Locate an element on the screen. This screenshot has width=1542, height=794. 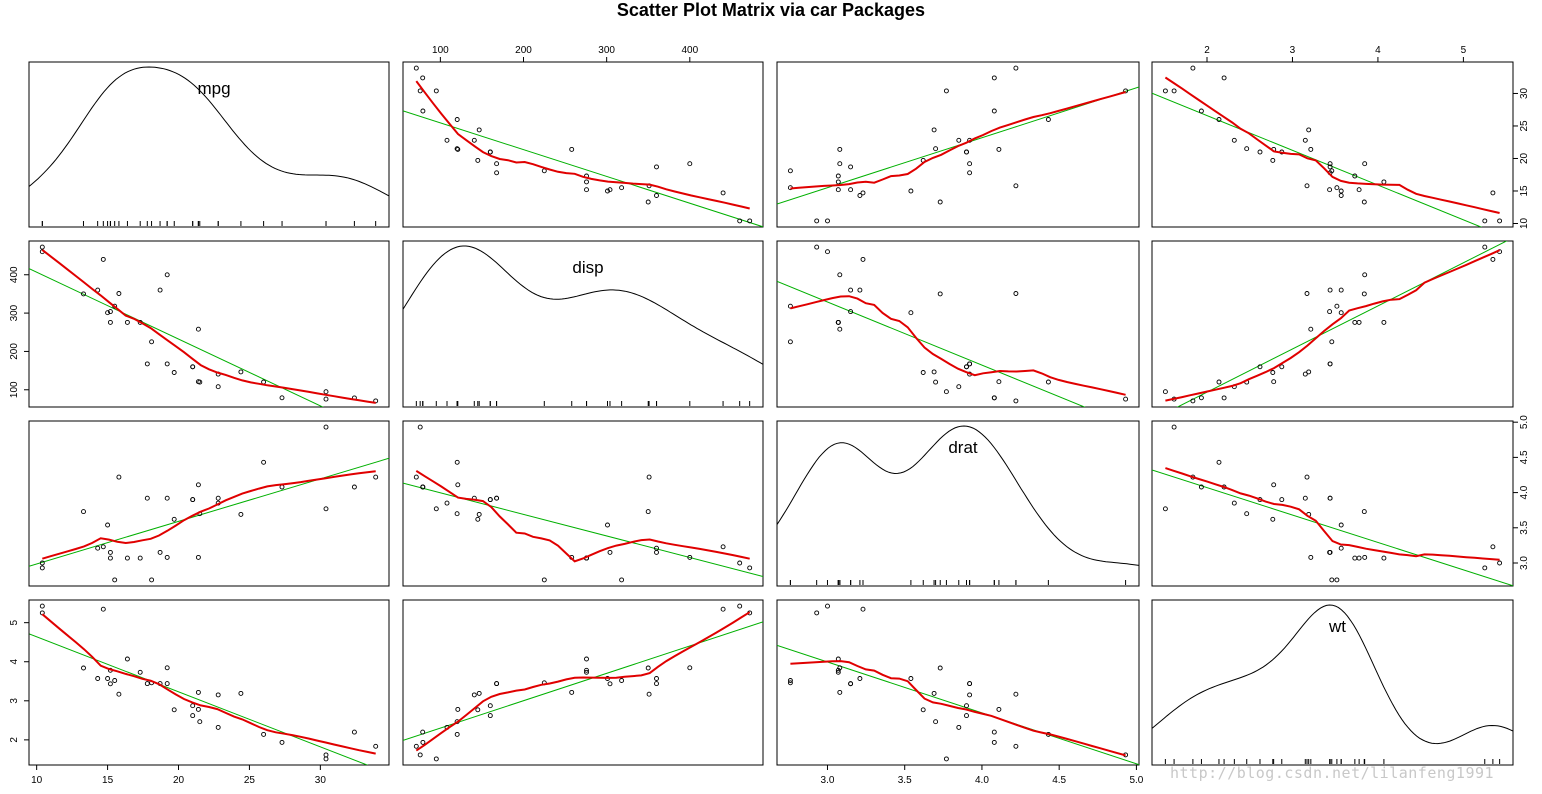
panel-mpg-vs-disp is located at coordinates (209, 324).